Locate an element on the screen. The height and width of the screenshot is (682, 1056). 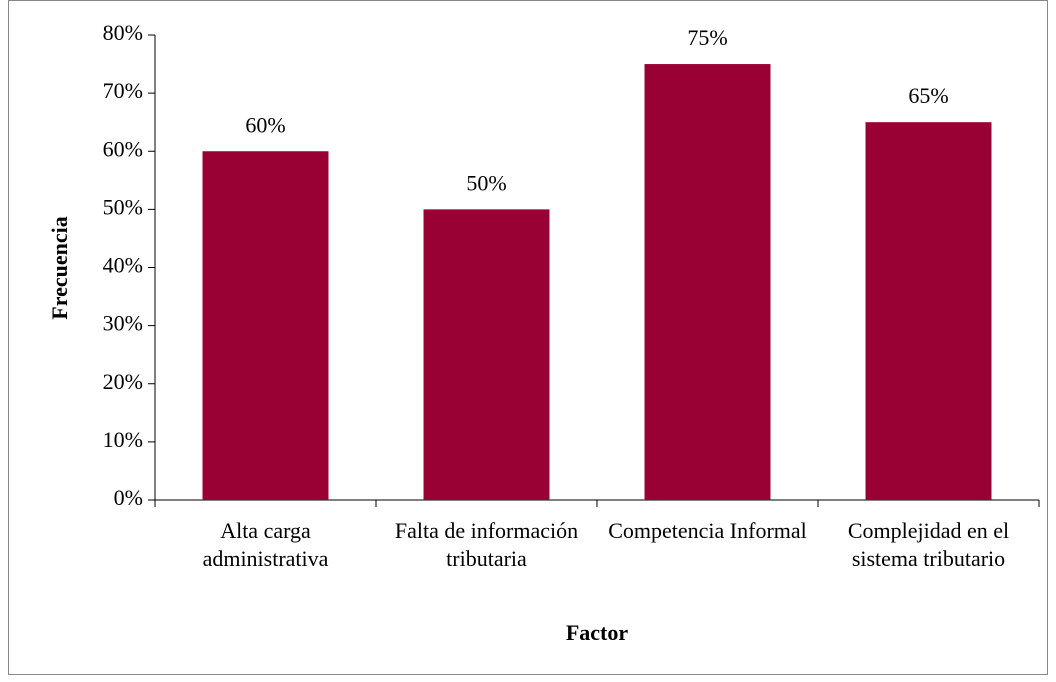
y-tick-label: 20% is located at coordinates (123, 381).